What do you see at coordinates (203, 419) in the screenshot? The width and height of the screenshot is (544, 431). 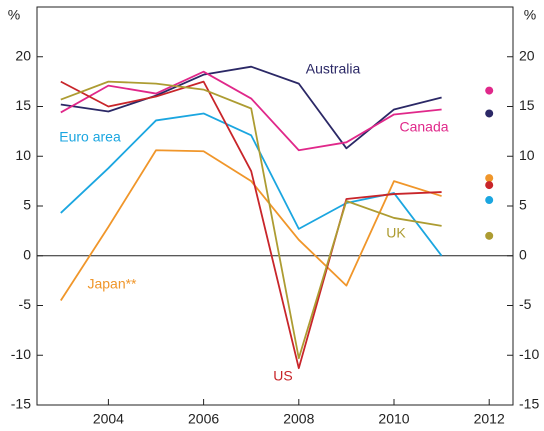 I see `x-tick-label: 2006` at bounding box center [203, 419].